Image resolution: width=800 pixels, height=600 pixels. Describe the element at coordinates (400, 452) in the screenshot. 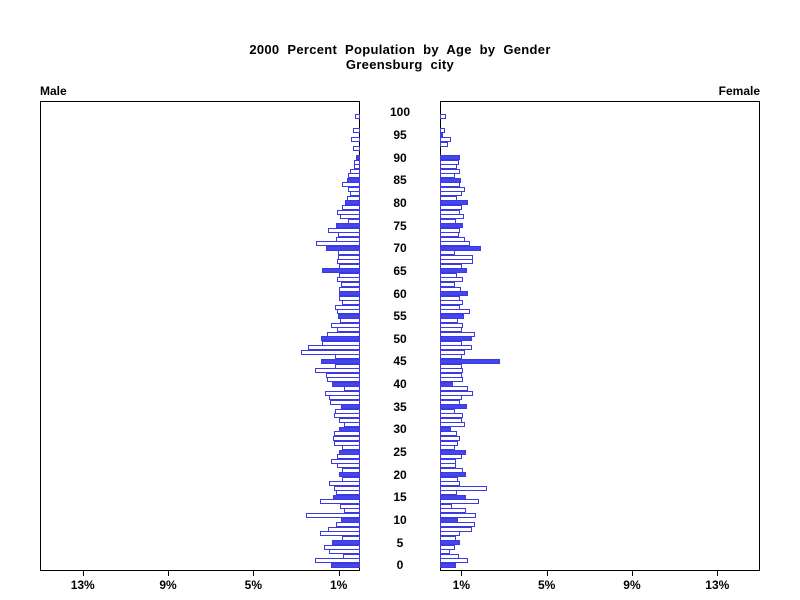

I see `age-tick-label: 25` at that location.